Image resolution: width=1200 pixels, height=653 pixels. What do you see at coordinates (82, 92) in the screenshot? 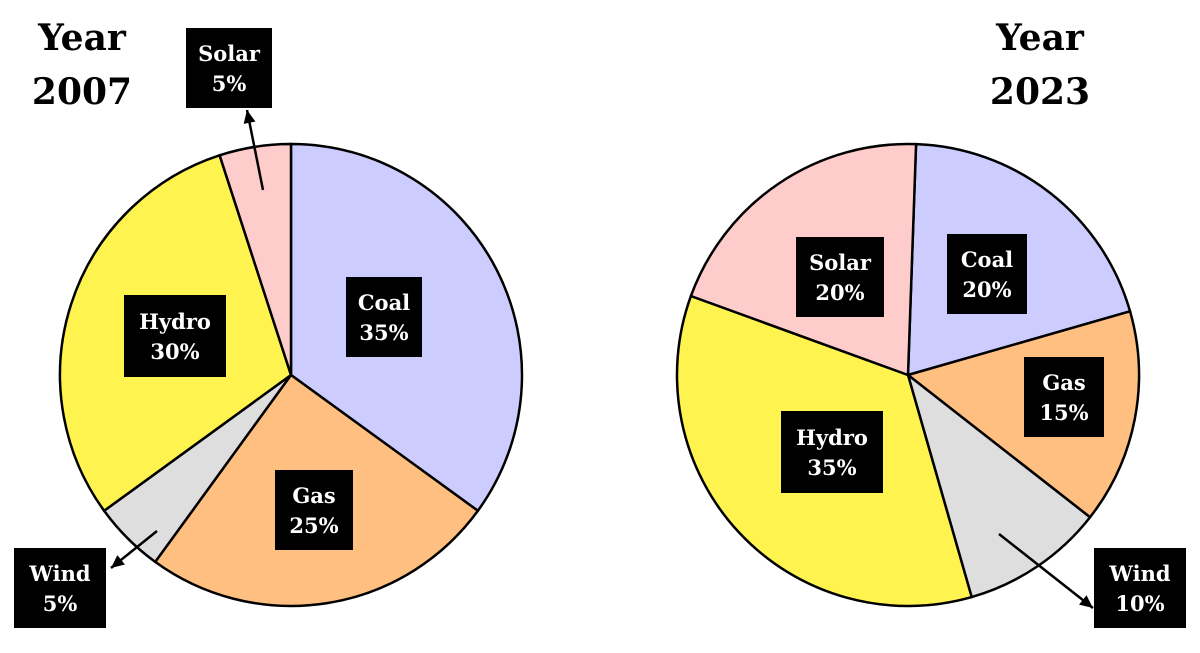
I see `chart-title-line2: 2007` at bounding box center [82, 92].